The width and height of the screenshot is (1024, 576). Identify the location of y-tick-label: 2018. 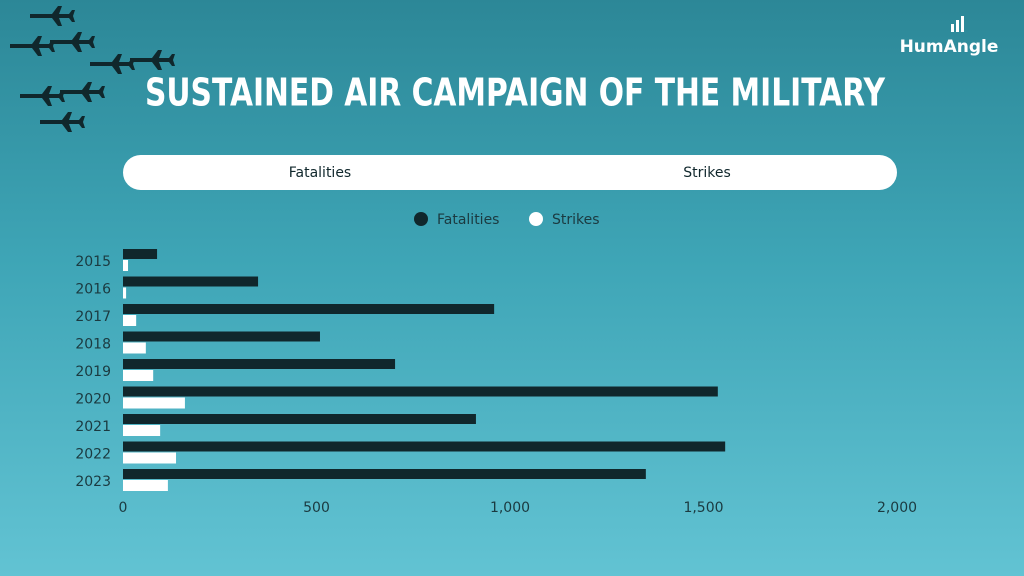
(93, 345).